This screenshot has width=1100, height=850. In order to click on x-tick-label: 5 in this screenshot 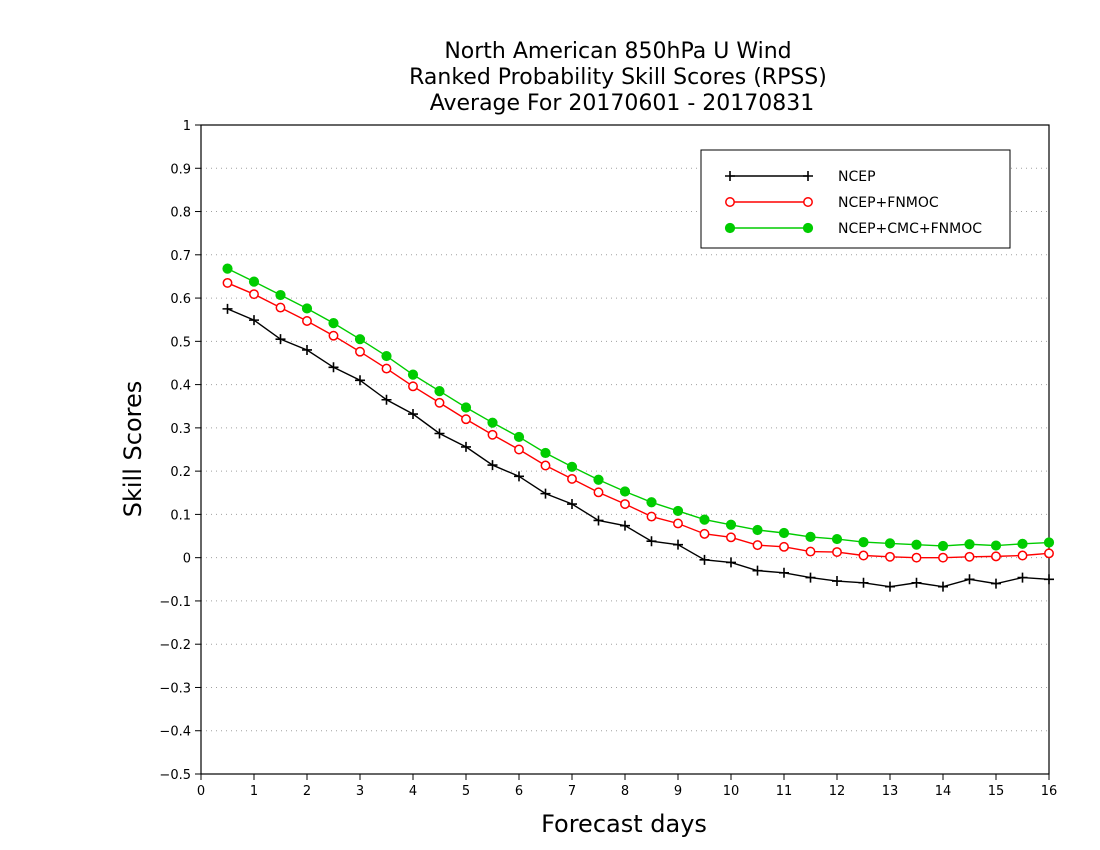, I will do `click(466, 791)`.